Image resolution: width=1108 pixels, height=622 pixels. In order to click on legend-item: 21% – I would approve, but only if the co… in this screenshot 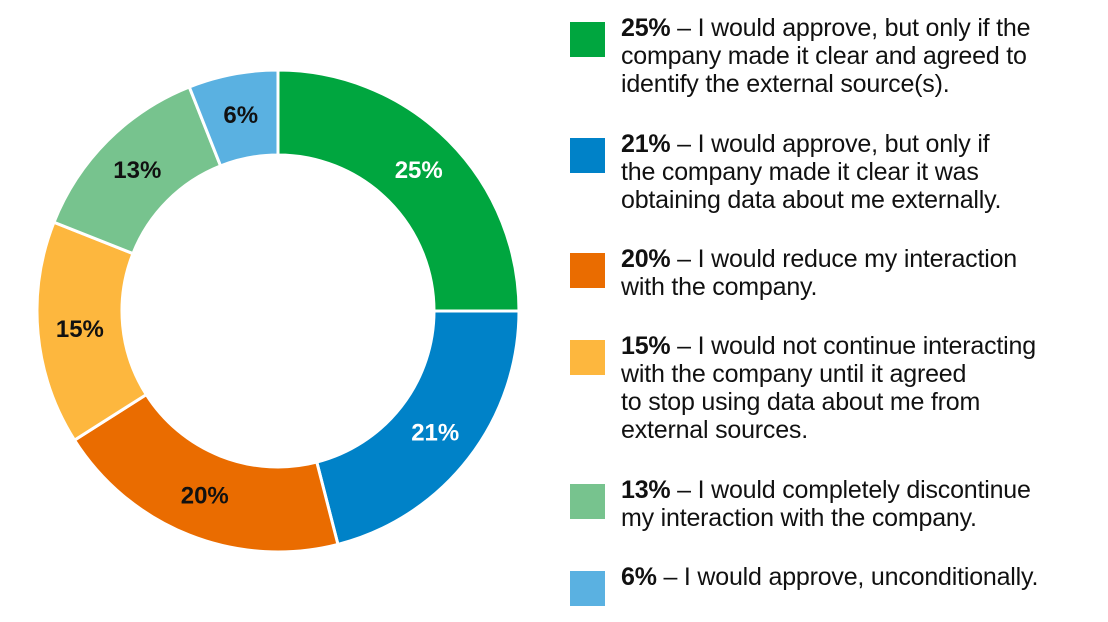, I will do `click(835, 172)`.